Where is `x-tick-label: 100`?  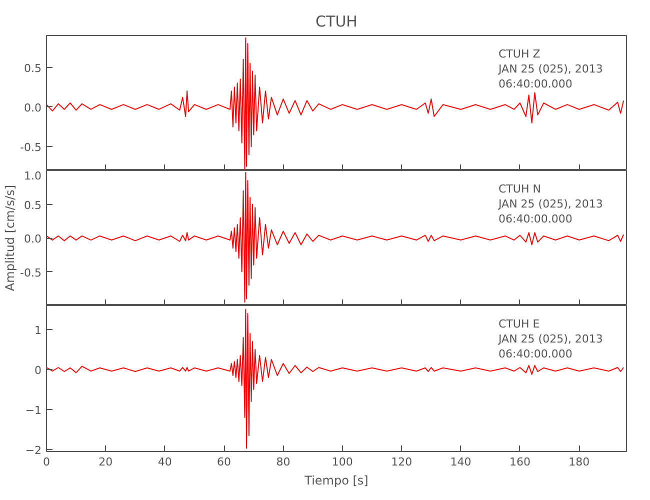
x-tick-label: 100 is located at coordinates (342, 462).